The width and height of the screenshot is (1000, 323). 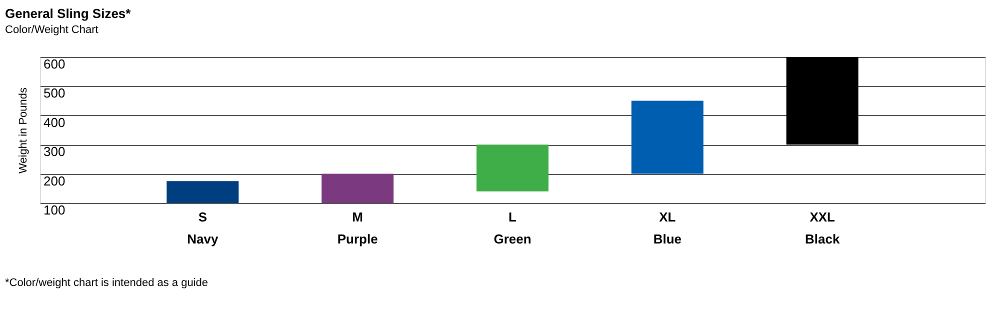 What do you see at coordinates (357, 228) in the screenshot?
I see `x-tick-label: M Purple` at bounding box center [357, 228].